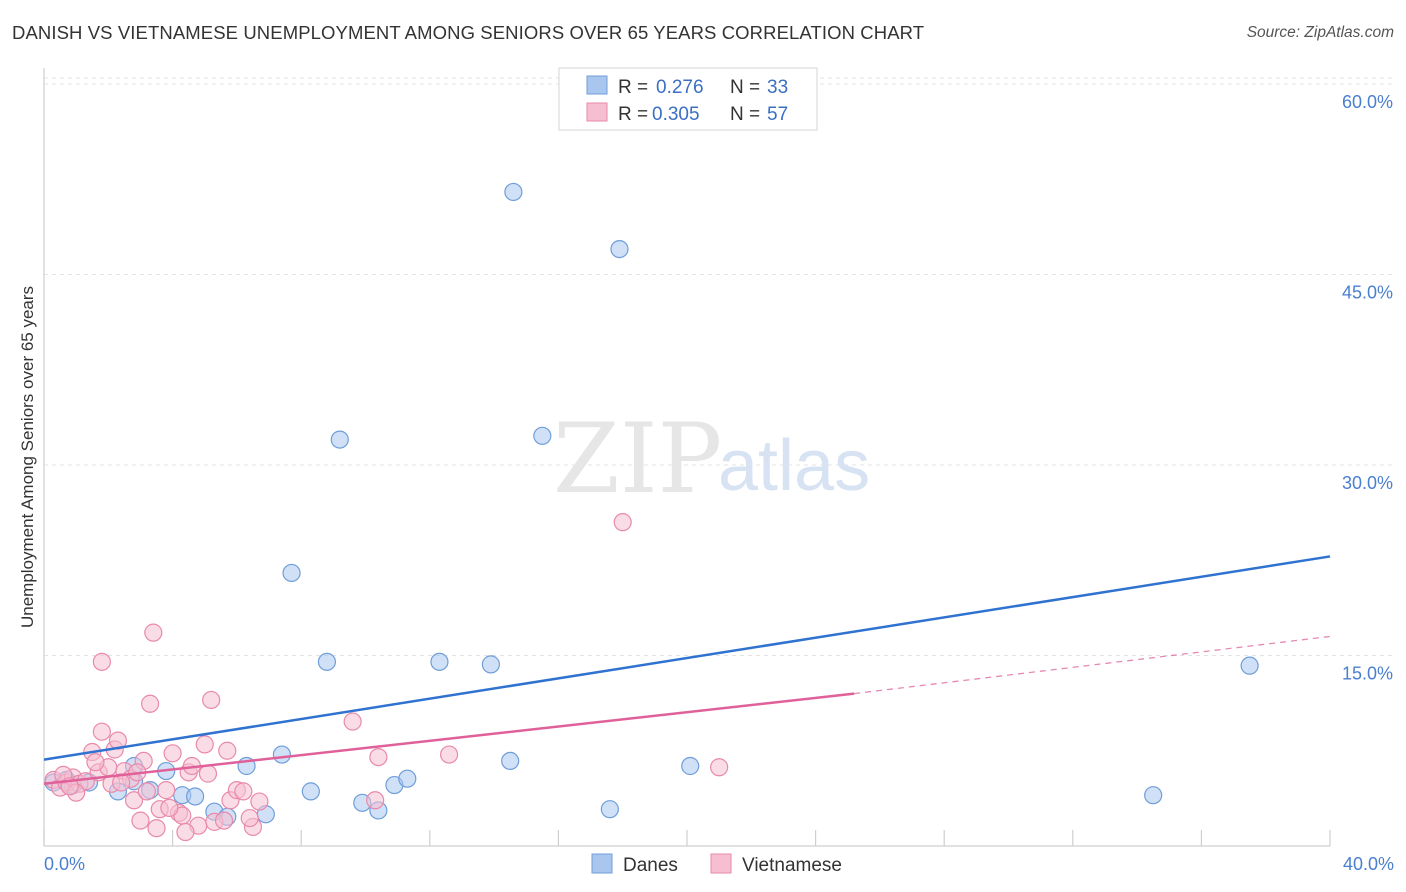  I want to click on stats-legend-swatch-danes, so click(597, 85).